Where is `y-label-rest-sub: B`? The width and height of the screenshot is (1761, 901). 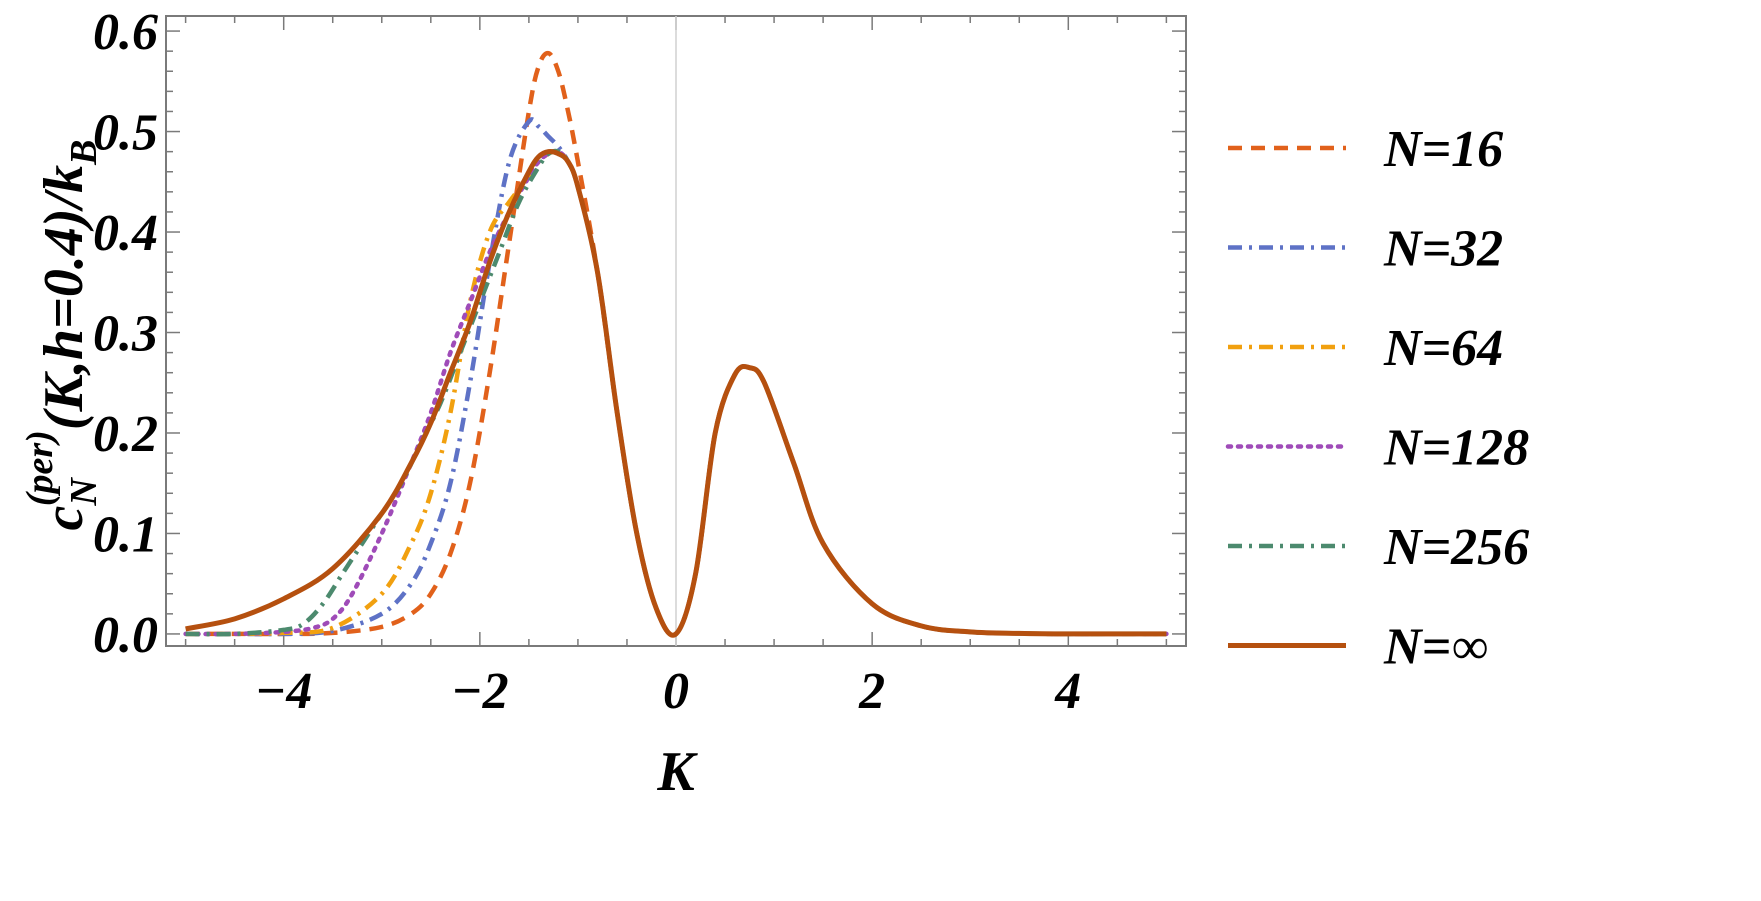
y-label-rest-sub: B is located at coordinates (84, 153).